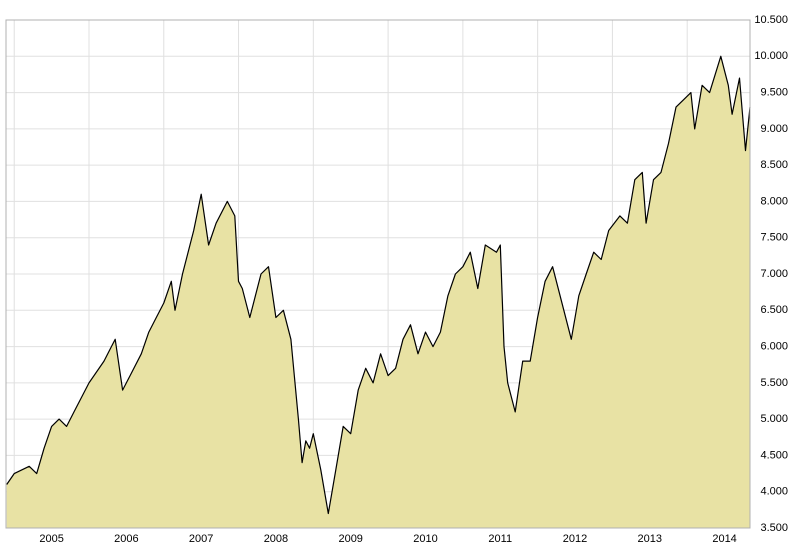  I want to click on y-tick-label: 6.000, so click(774, 346).